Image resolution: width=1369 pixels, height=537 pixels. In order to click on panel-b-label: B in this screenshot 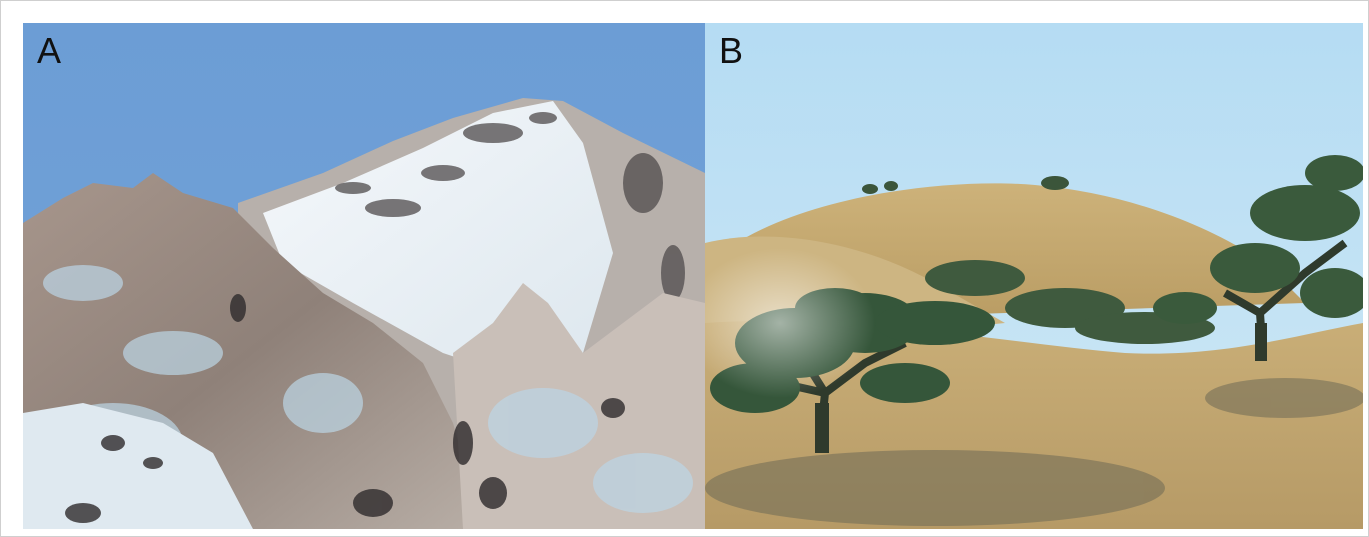, I will do `click(731, 50)`.